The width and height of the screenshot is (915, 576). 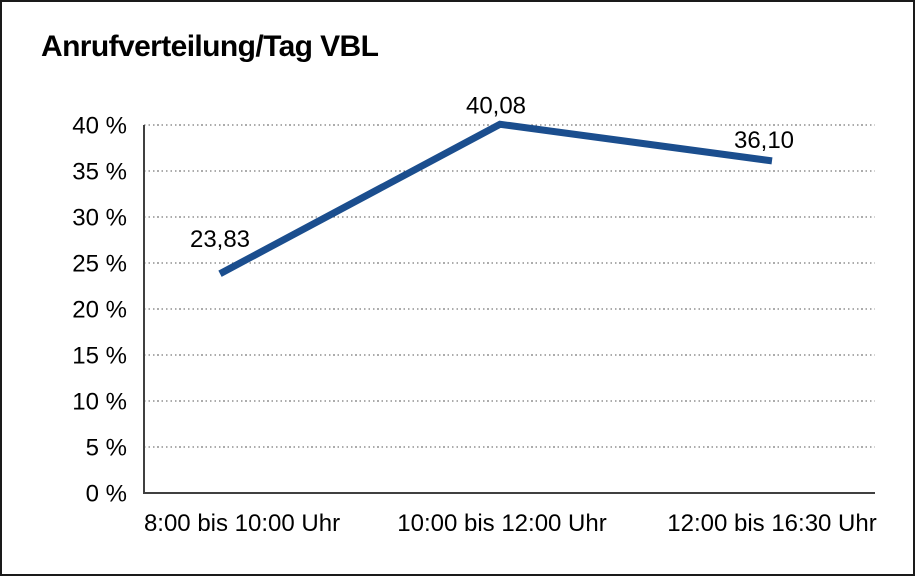 What do you see at coordinates (220, 239) in the screenshot?
I see `point-value-label: 23,83` at bounding box center [220, 239].